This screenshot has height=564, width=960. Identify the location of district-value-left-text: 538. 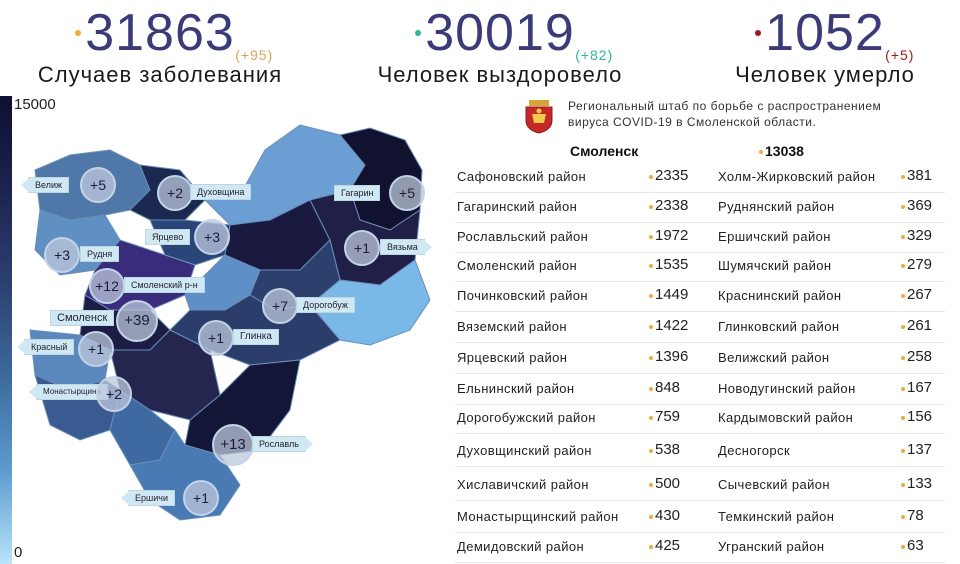
(668, 449).